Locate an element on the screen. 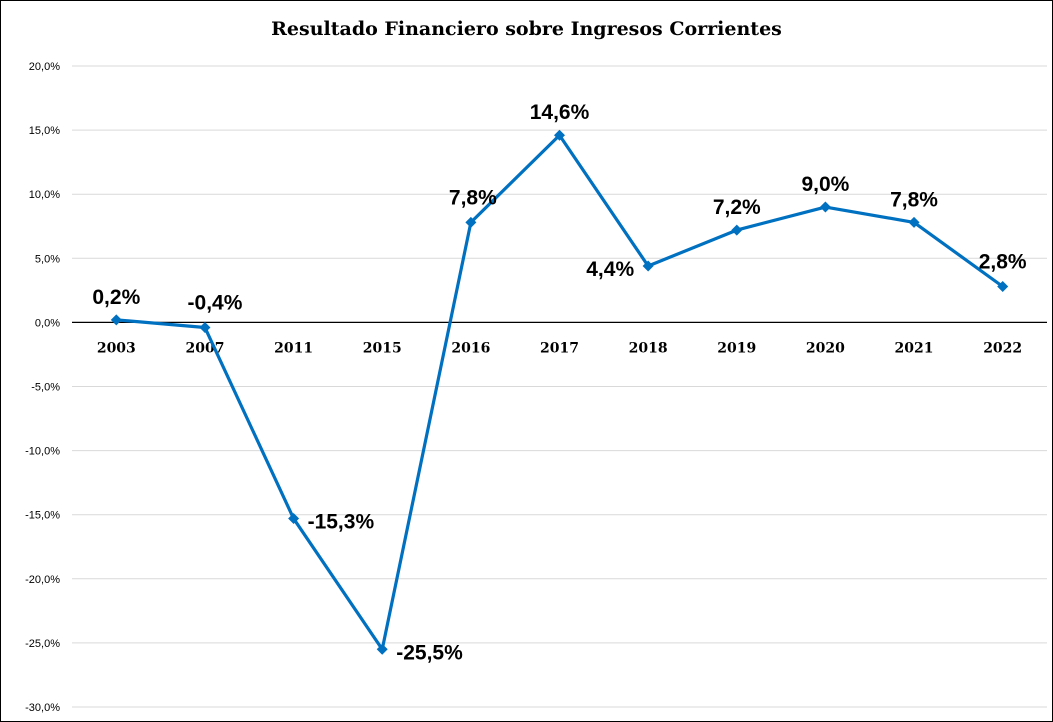 This screenshot has width=1053, height=722. data-label: 0,2% is located at coordinates (116, 297).